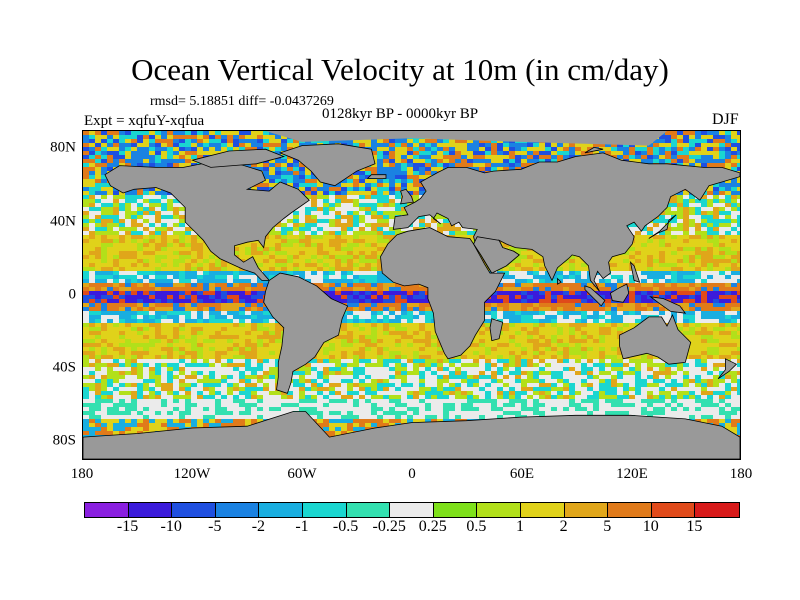  What do you see at coordinates (607, 526) in the screenshot?
I see `colorbar-label: 5` at bounding box center [607, 526].